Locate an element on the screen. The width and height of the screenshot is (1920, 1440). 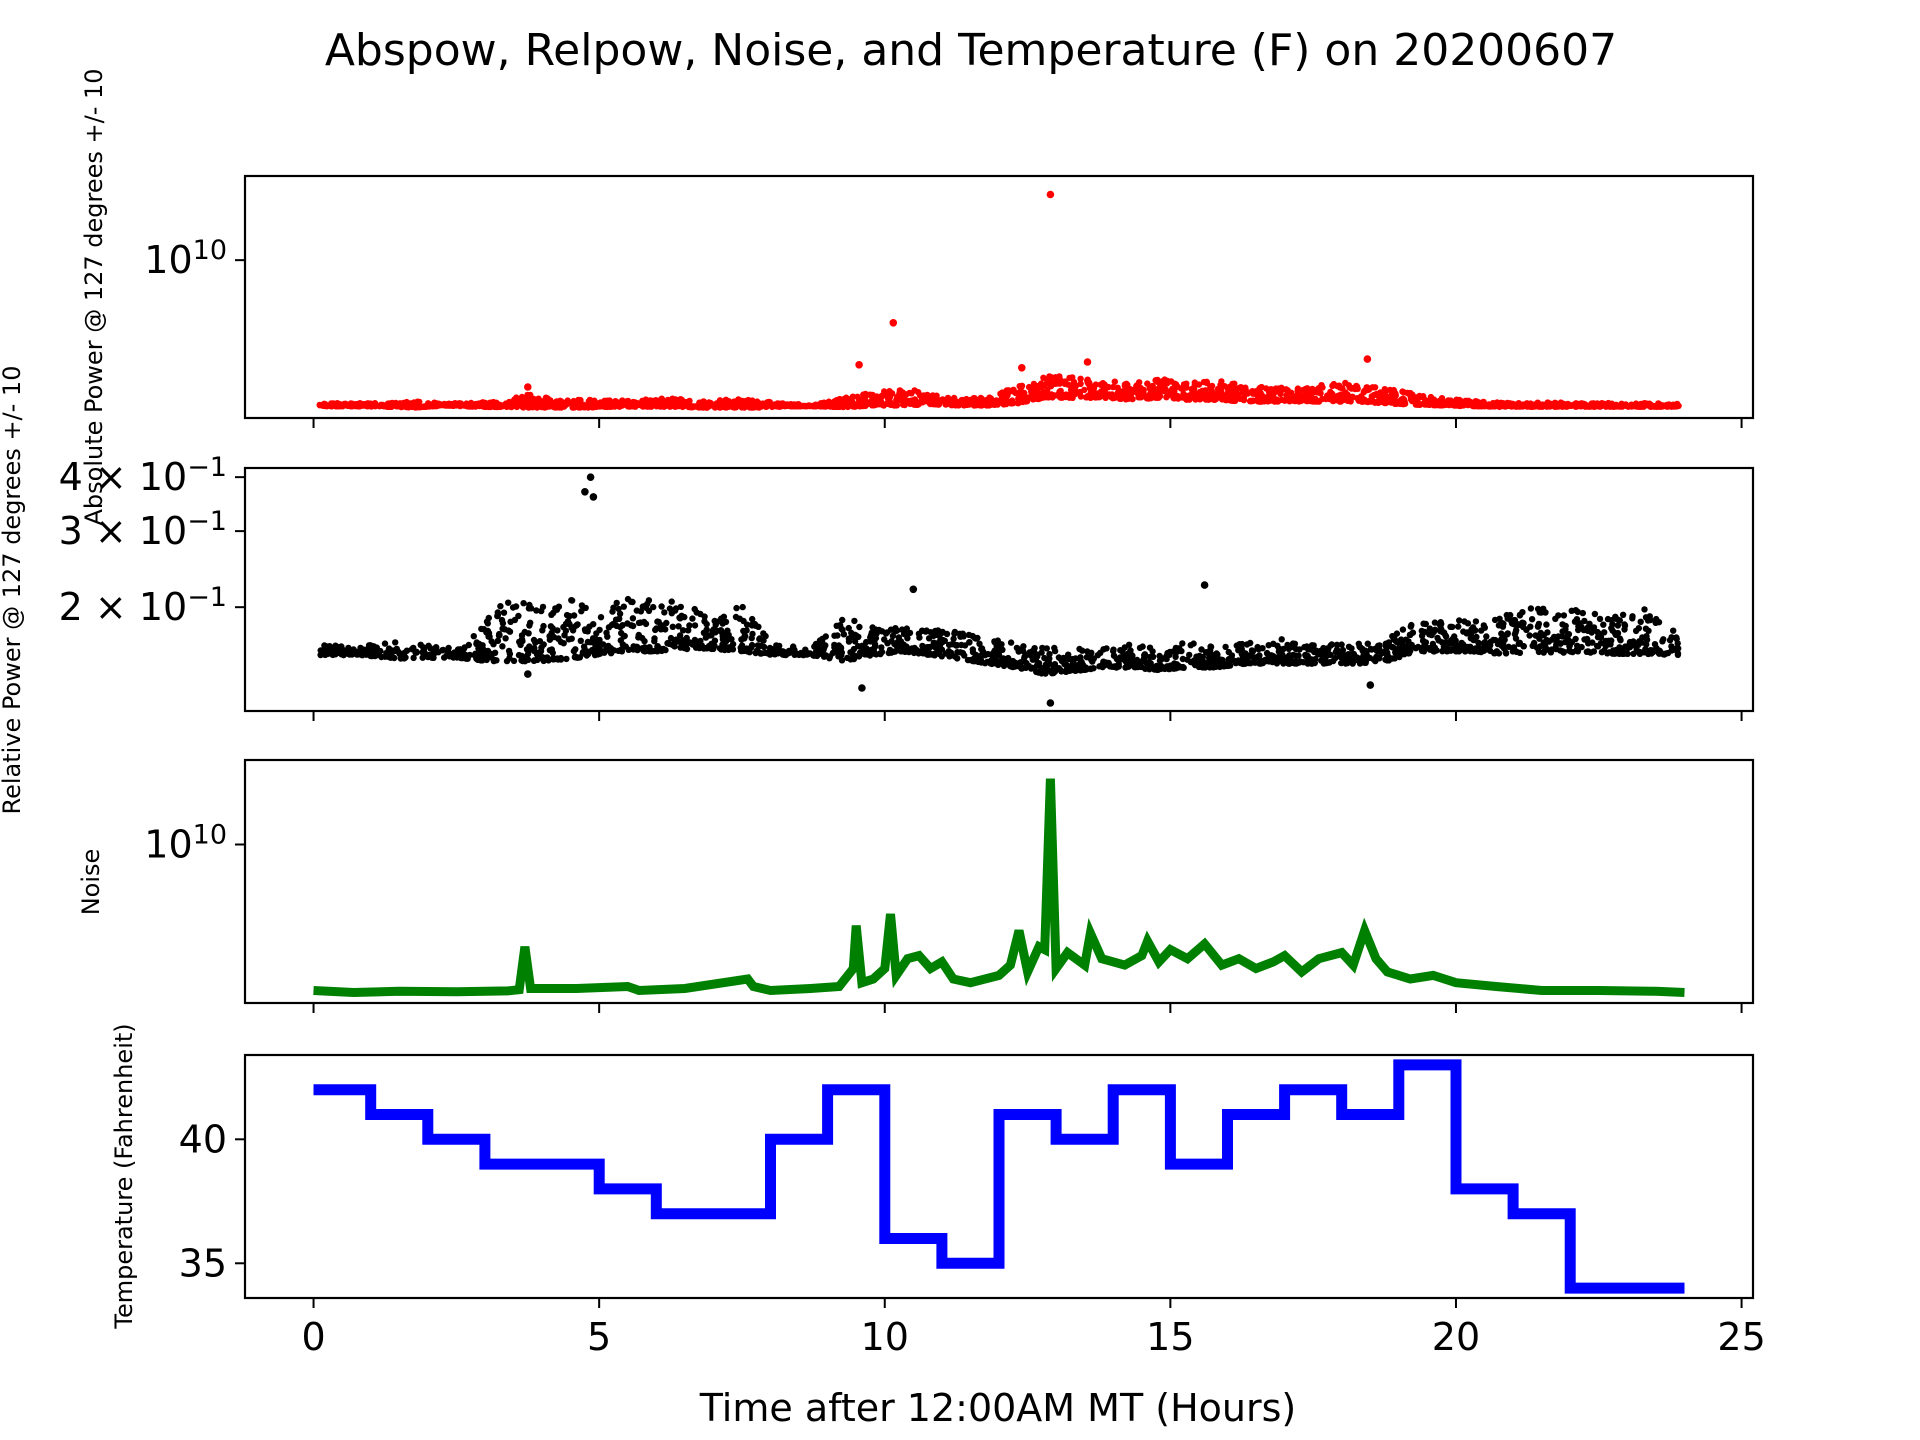
x-tick-label: 5 is located at coordinates (599, 1337).